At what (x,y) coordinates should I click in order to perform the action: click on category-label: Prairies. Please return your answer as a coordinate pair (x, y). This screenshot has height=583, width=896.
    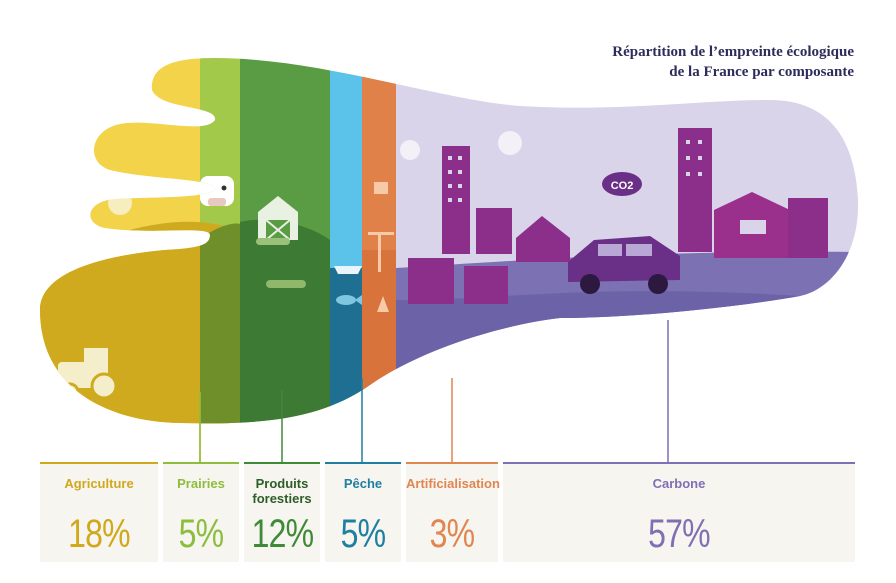
    Looking at the image, I should click on (201, 483).